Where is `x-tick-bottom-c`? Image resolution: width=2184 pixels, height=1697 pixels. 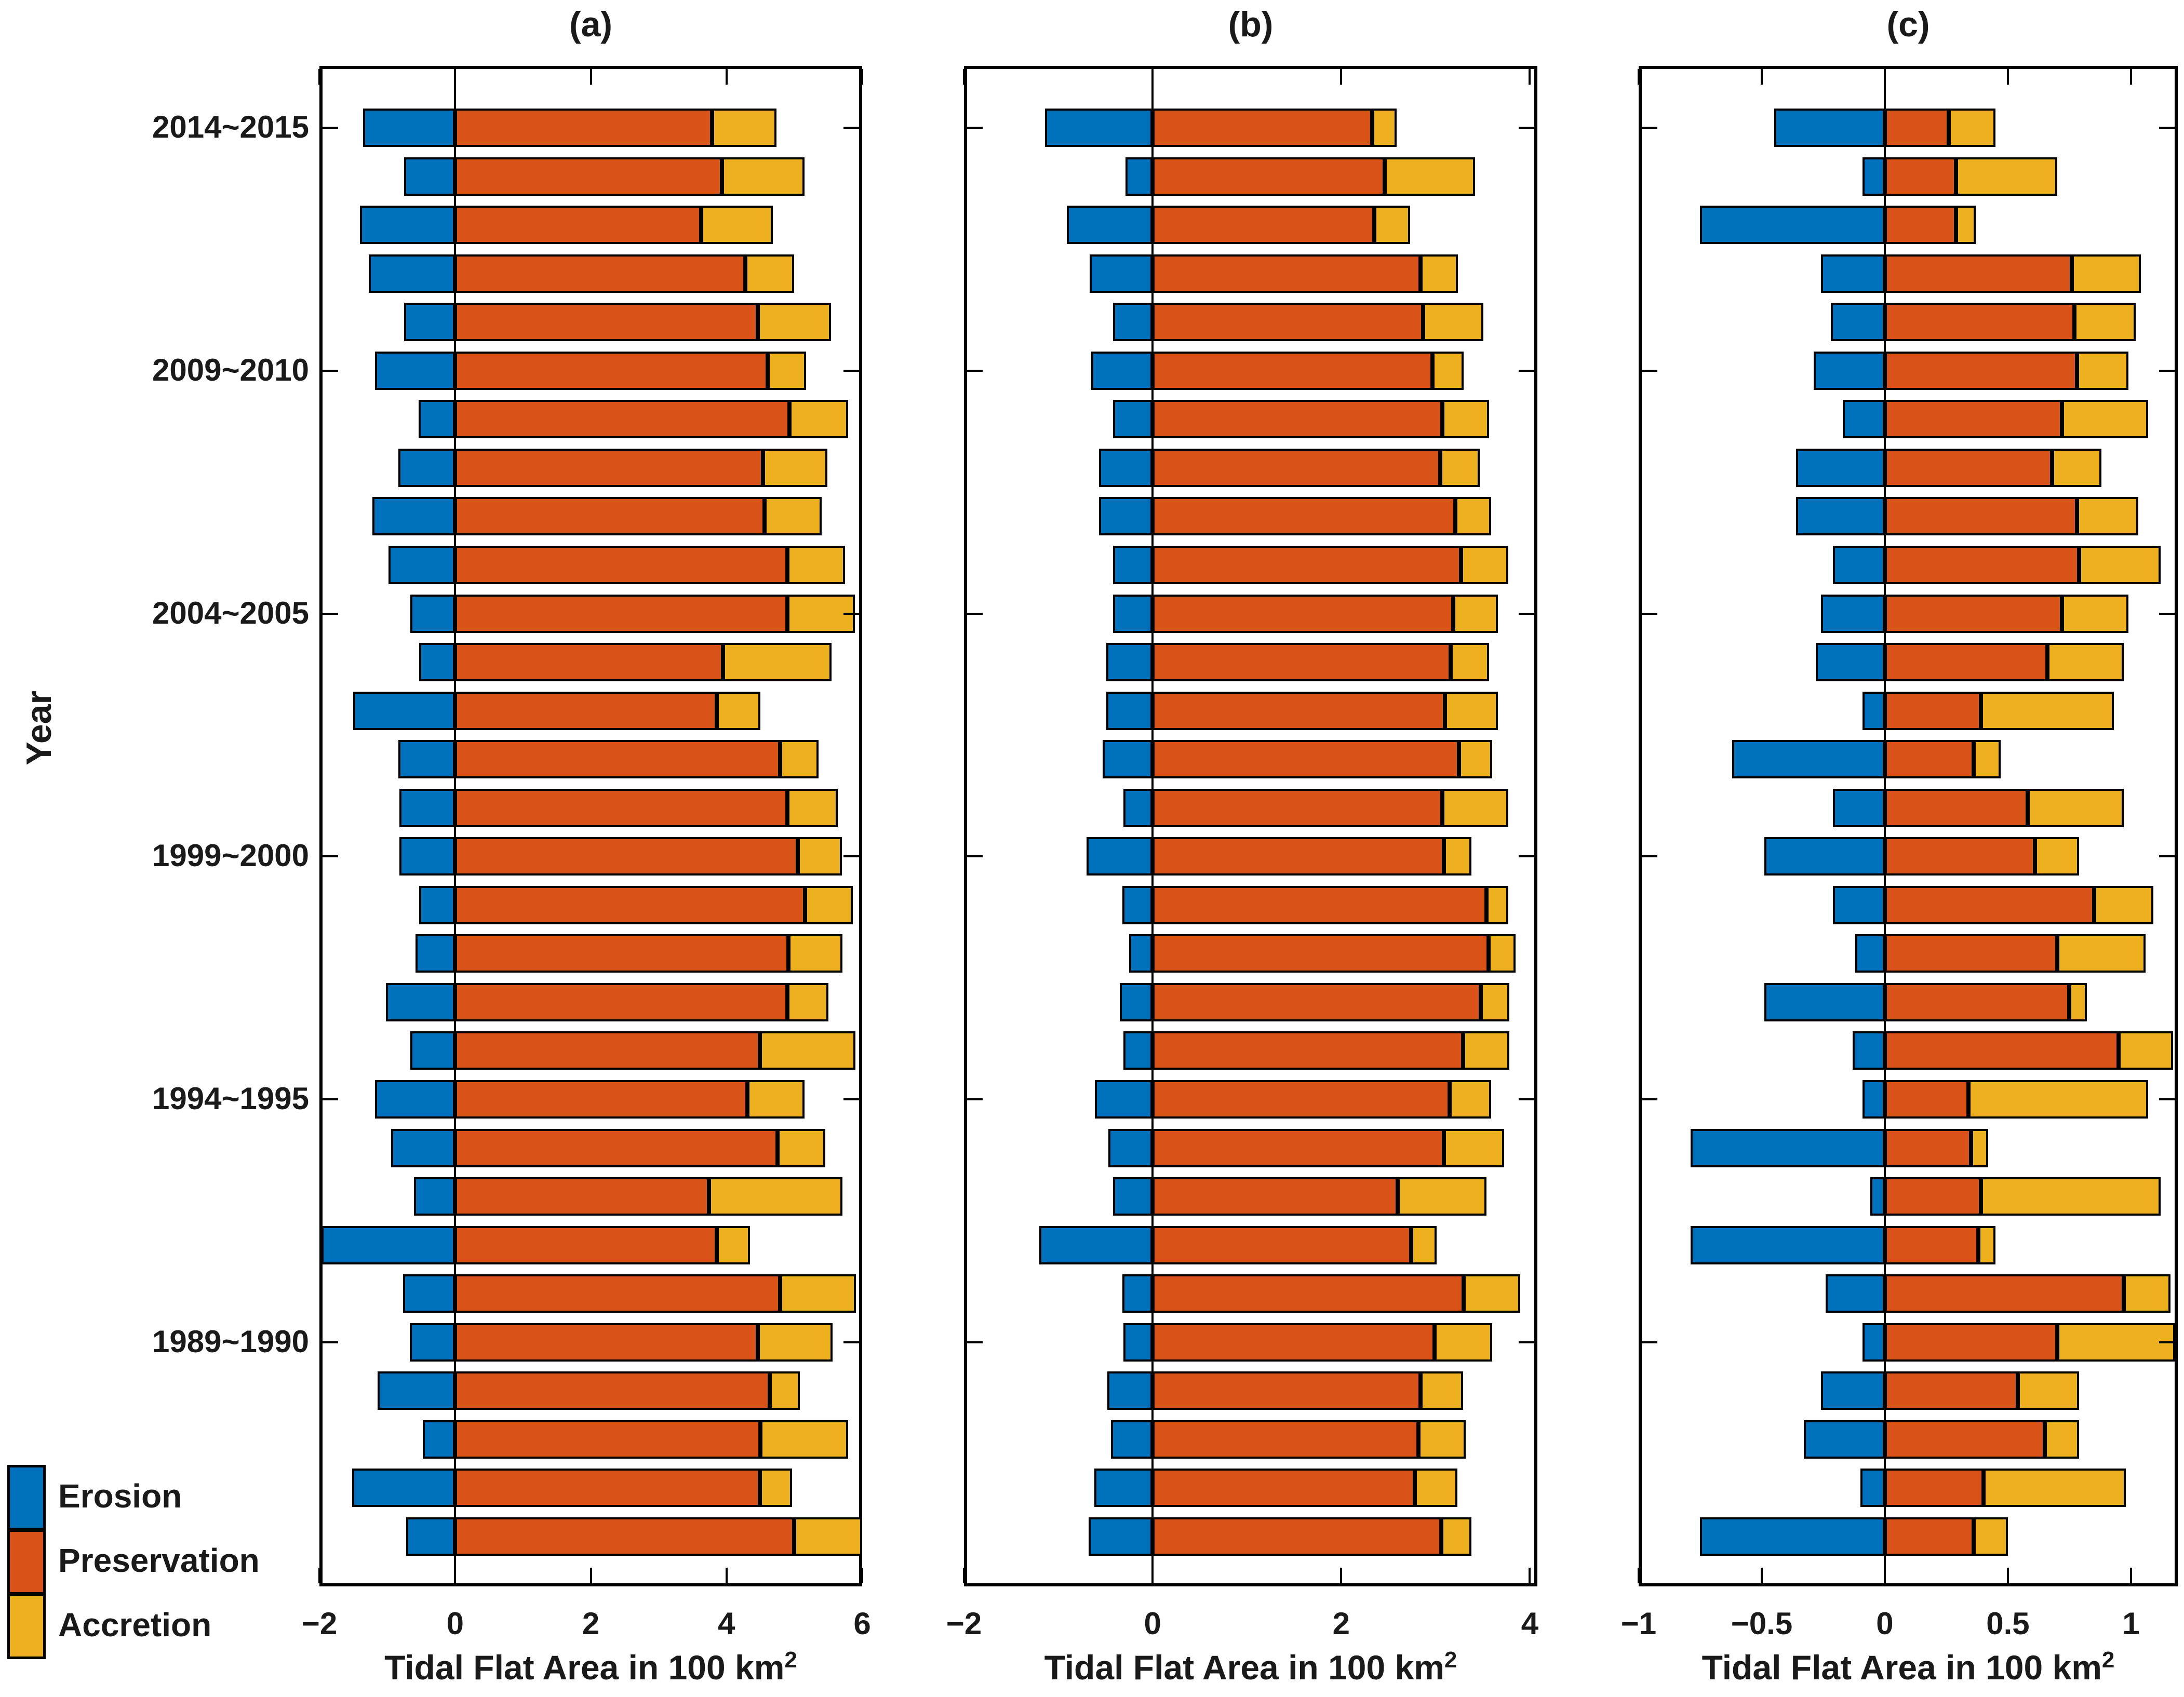 x-tick-bottom-c is located at coordinates (1639, 1575).